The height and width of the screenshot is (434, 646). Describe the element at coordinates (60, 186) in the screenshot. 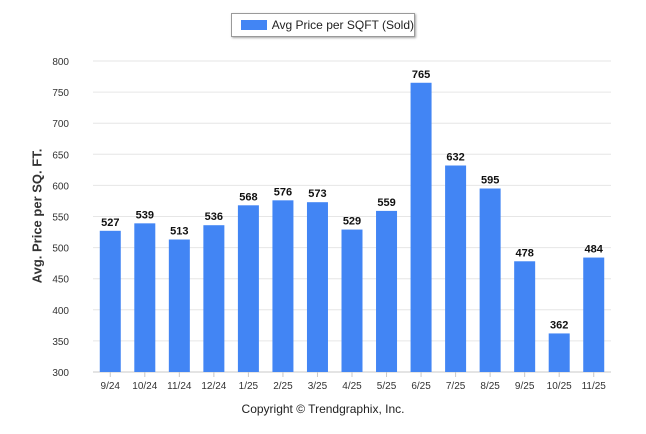

I see `y-tick-label: 600` at that location.